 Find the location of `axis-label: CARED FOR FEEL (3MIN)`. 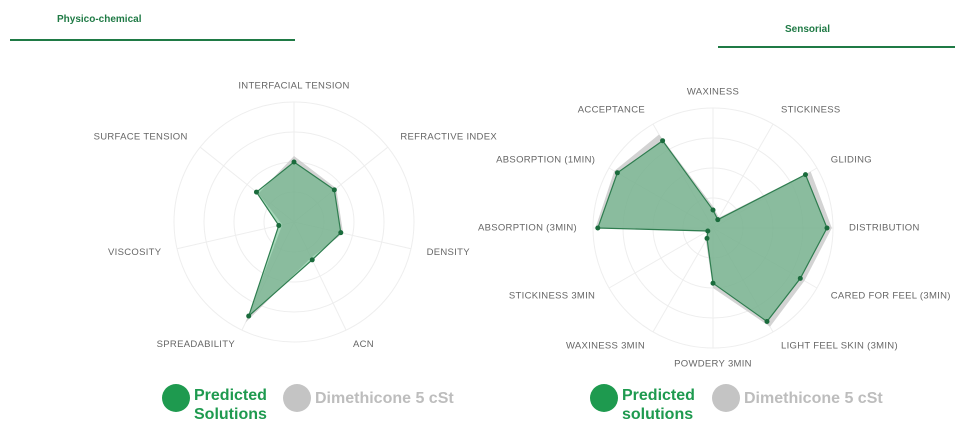

axis-label: CARED FOR FEEL (3MIN) is located at coordinates (891, 296).